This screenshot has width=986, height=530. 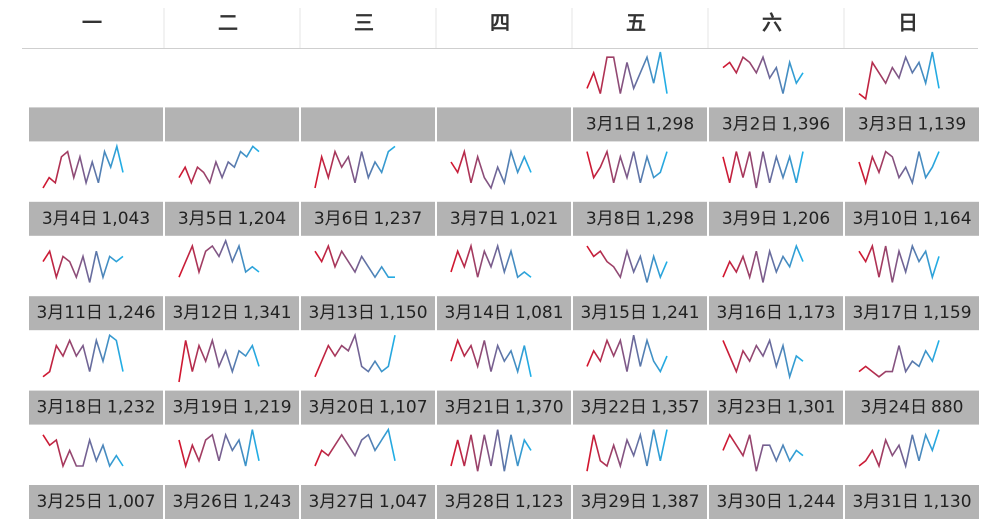 What do you see at coordinates (749, 313) in the screenshot?
I see `date-label: 3月16日` at bounding box center [749, 313].